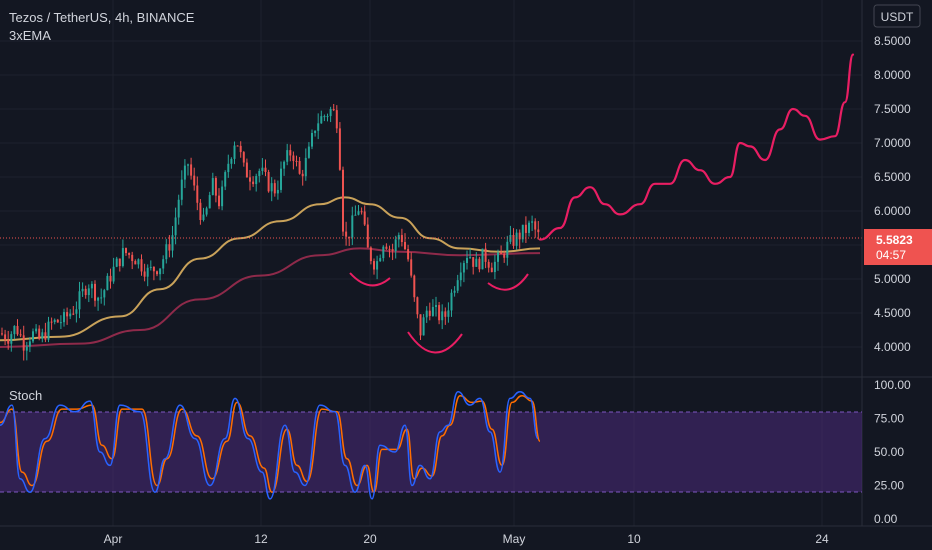 This screenshot has height=550, width=932. I want to click on indicator-label: 3xEMA, so click(30, 35).